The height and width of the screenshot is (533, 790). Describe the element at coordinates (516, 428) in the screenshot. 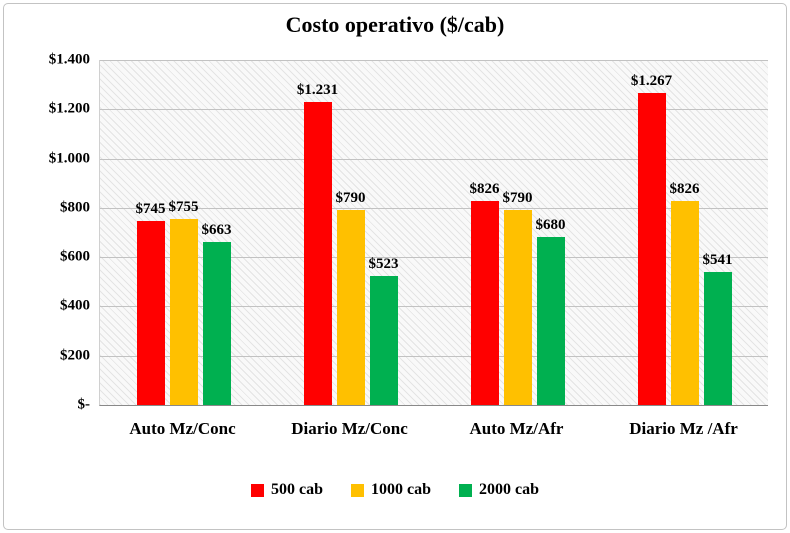

I see `category-label: Auto Mz/Afr` at that location.